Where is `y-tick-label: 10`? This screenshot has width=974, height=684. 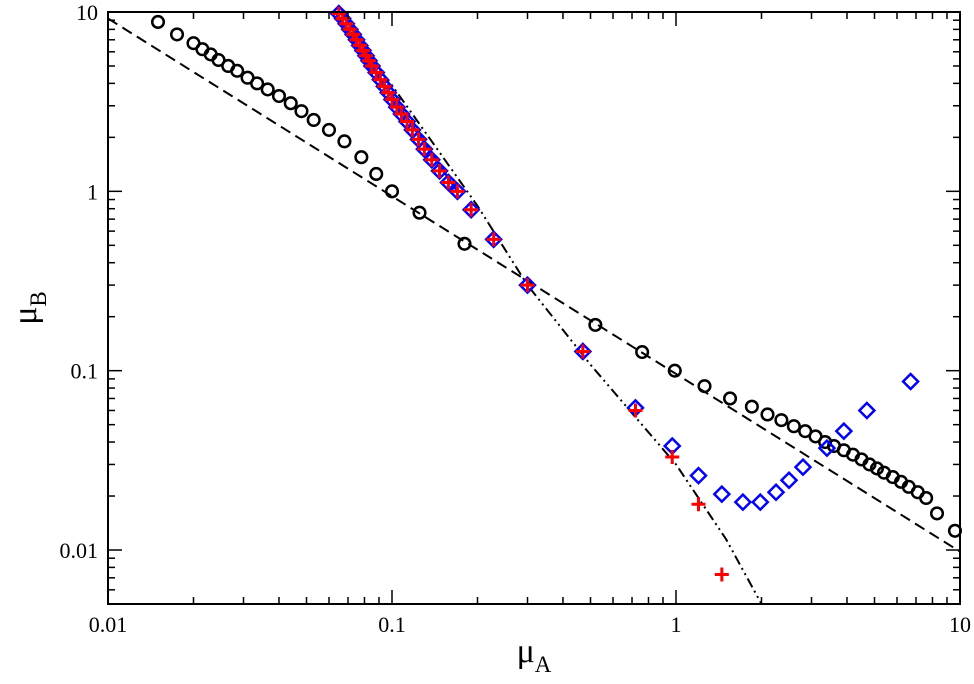
y-tick-label: 10 is located at coordinates (87, 12).